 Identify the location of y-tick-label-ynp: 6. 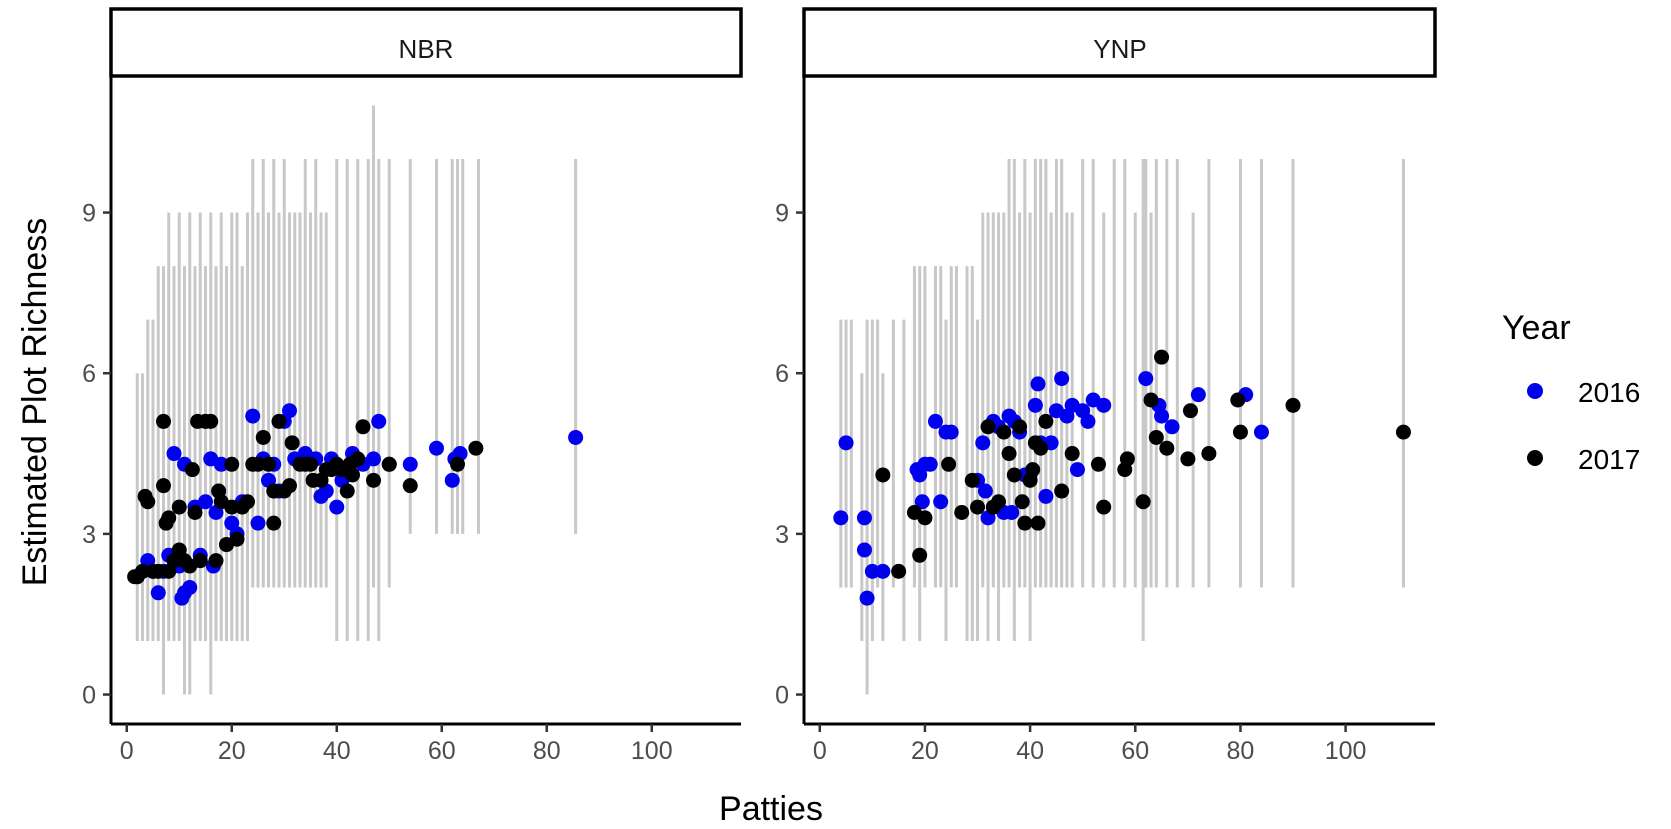
(782, 374).